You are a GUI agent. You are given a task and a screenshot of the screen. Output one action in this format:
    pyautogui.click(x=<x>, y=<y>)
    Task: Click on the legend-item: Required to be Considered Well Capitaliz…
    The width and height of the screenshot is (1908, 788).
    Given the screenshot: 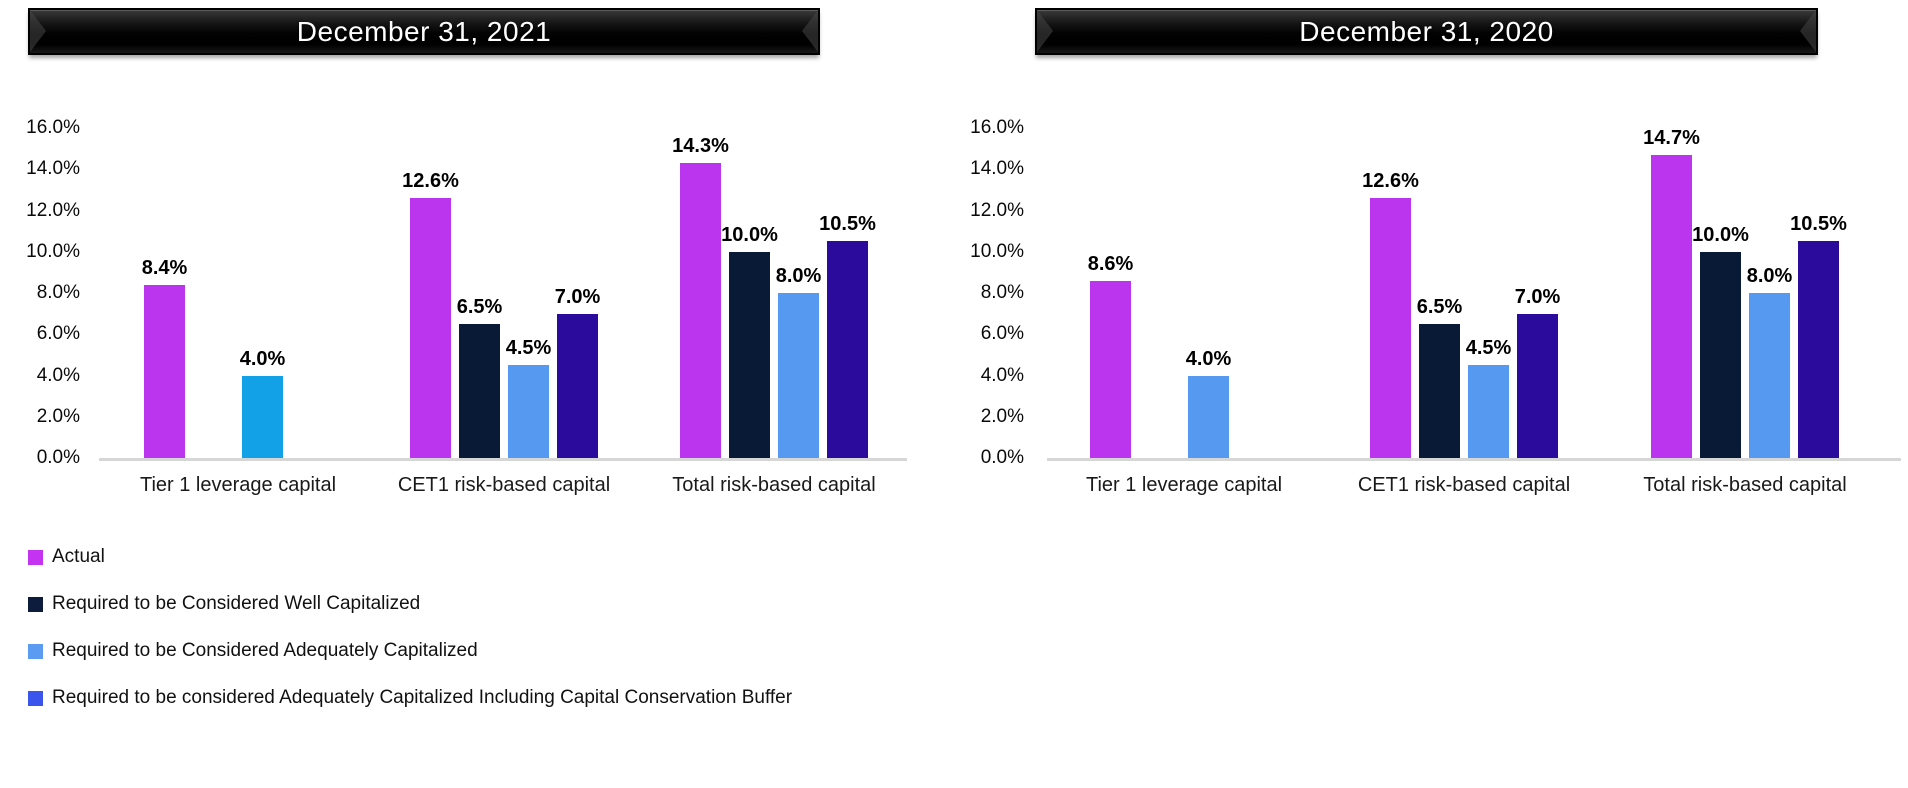 What is the action you would take?
    pyautogui.click(x=410, y=604)
    